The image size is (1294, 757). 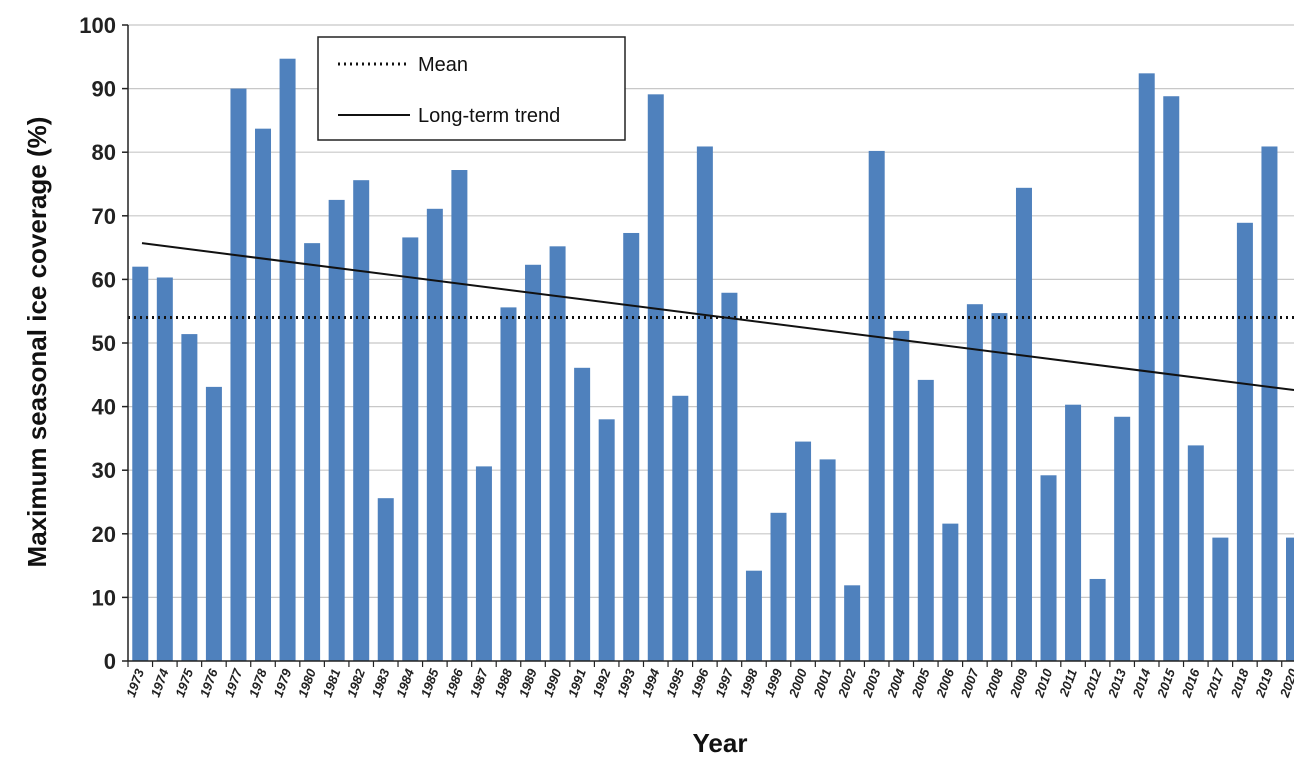 What do you see at coordinates (160, 682) in the screenshot?
I see `x-tick-label: 1974` at bounding box center [160, 682].